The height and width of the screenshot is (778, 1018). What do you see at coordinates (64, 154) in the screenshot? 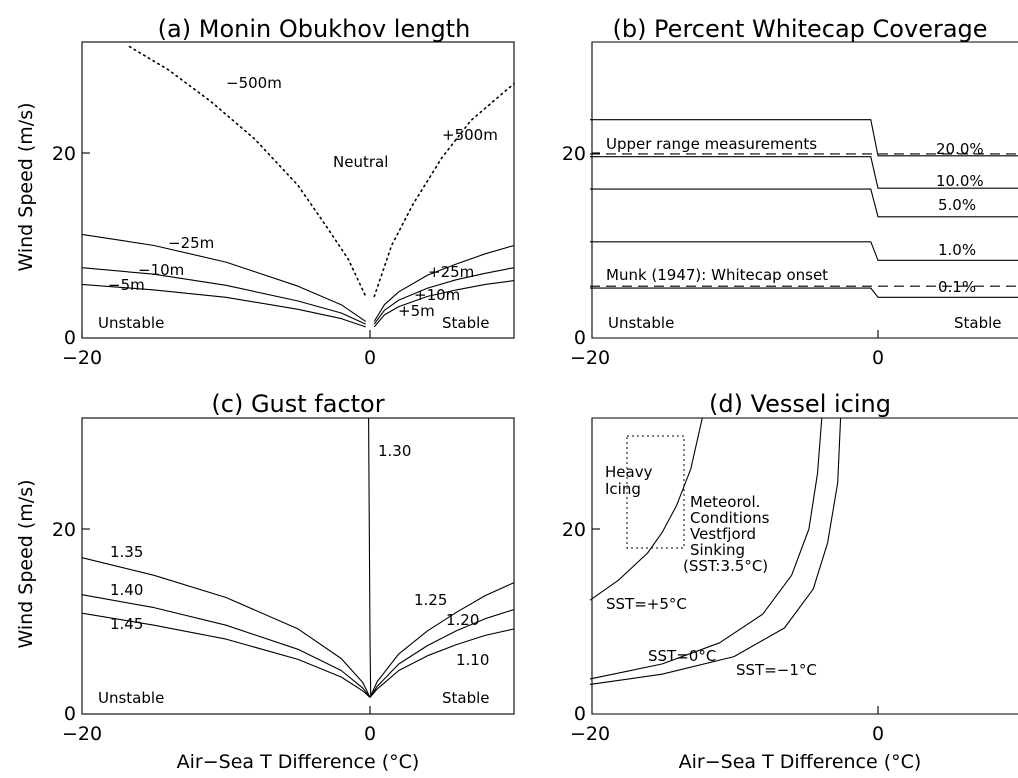
I see `panel-a-ytick-label: 20` at bounding box center [64, 154].